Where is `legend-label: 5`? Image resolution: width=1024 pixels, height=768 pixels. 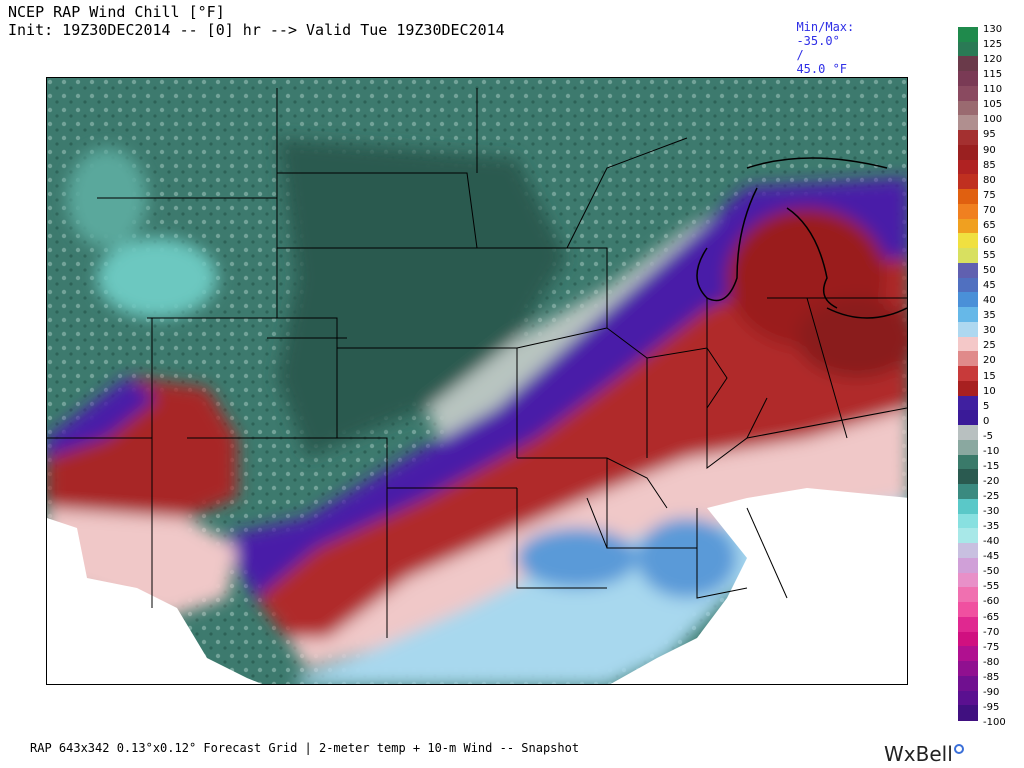 legend-label: 5 is located at coordinates (986, 406).